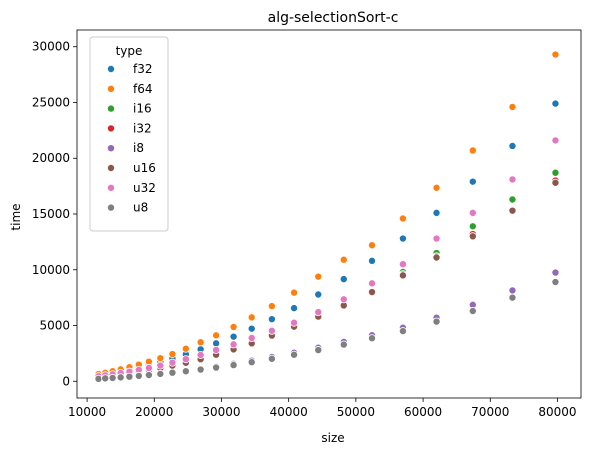 The image size is (589, 455). What do you see at coordinates (111, 148) in the screenshot?
I see `legend-marker-i8` at bounding box center [111, 148].